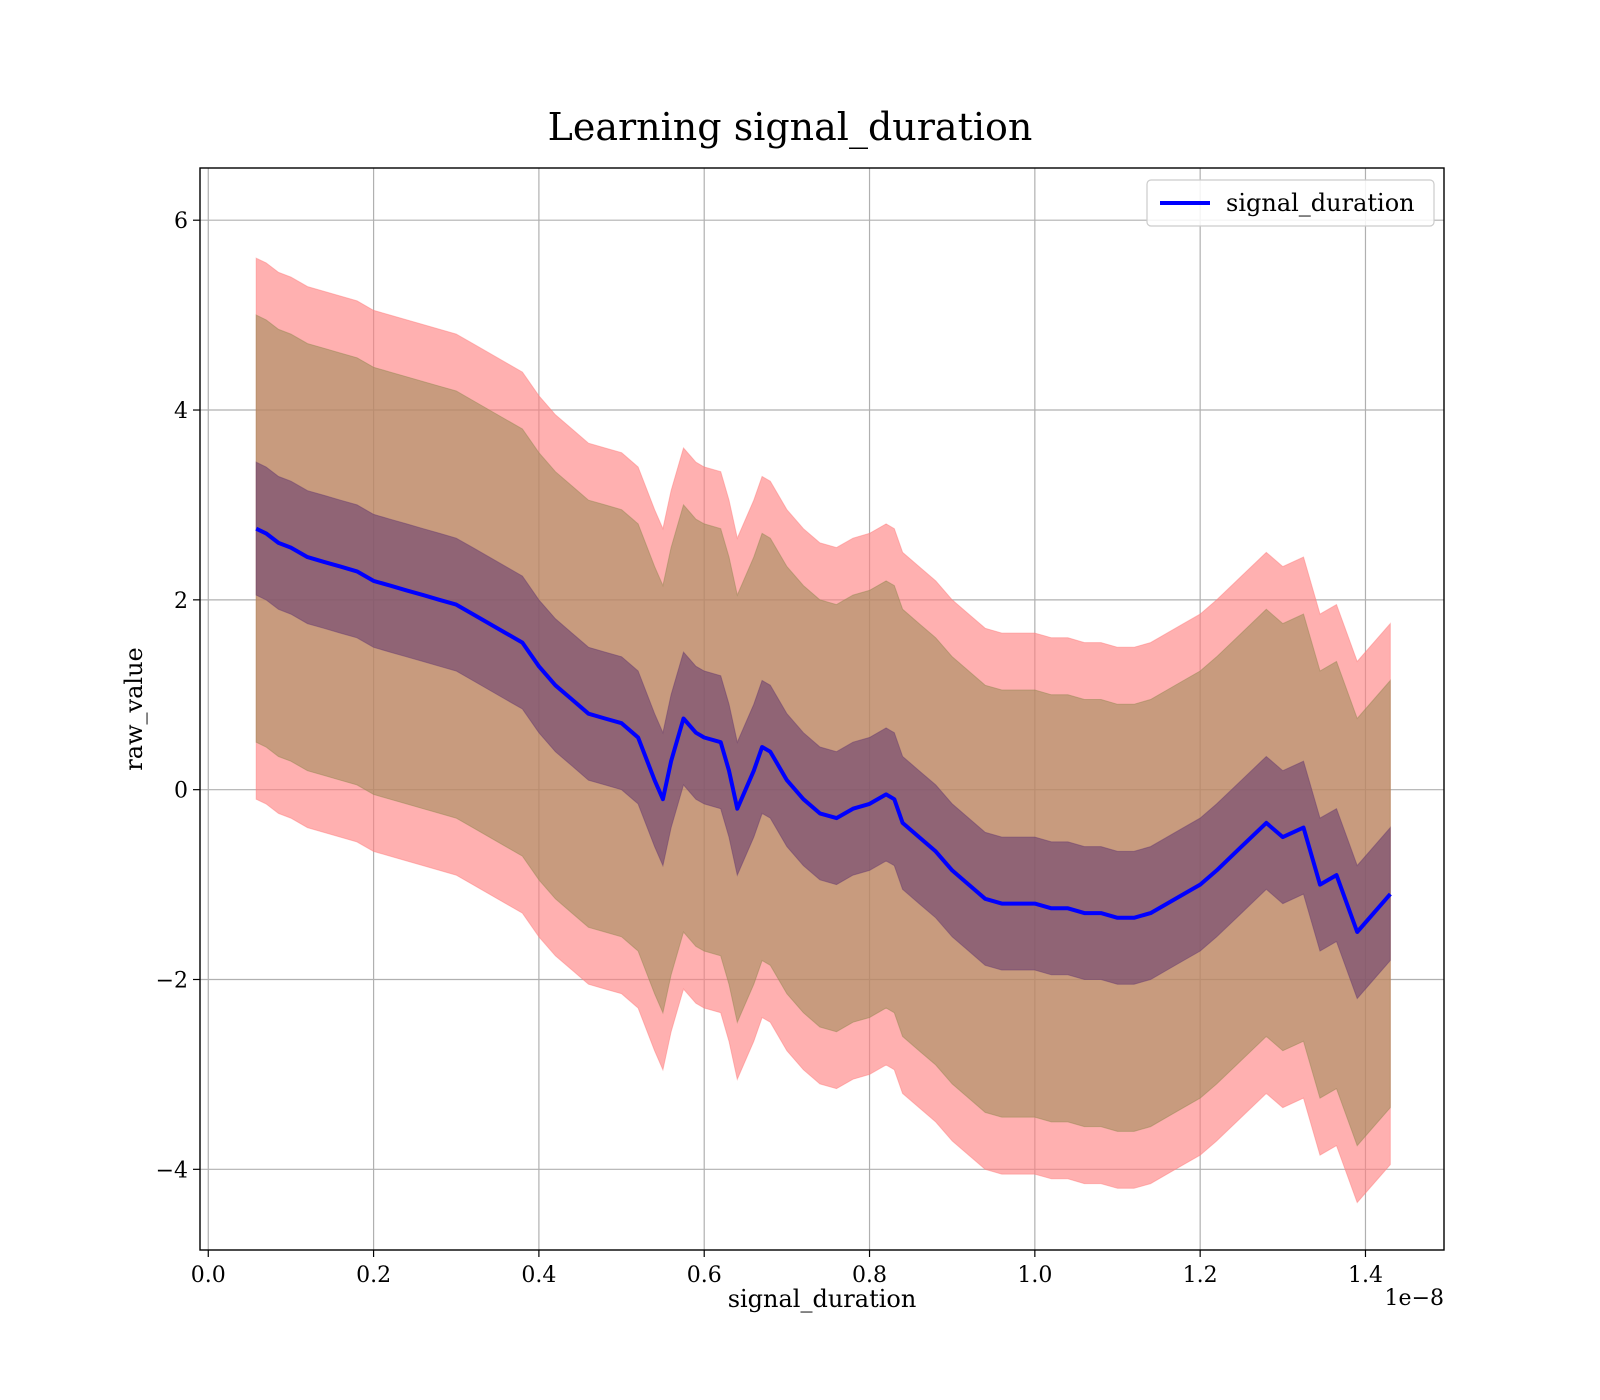  What do you see at coordinates (704, 1275) in the screenshot?
I see `x-tick-label: 0.6` at bounding box center [704, 1275].